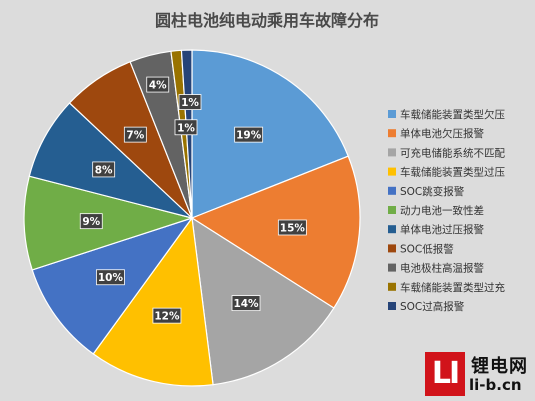  I want to click on svg-text: 7%, so click(135, 136).